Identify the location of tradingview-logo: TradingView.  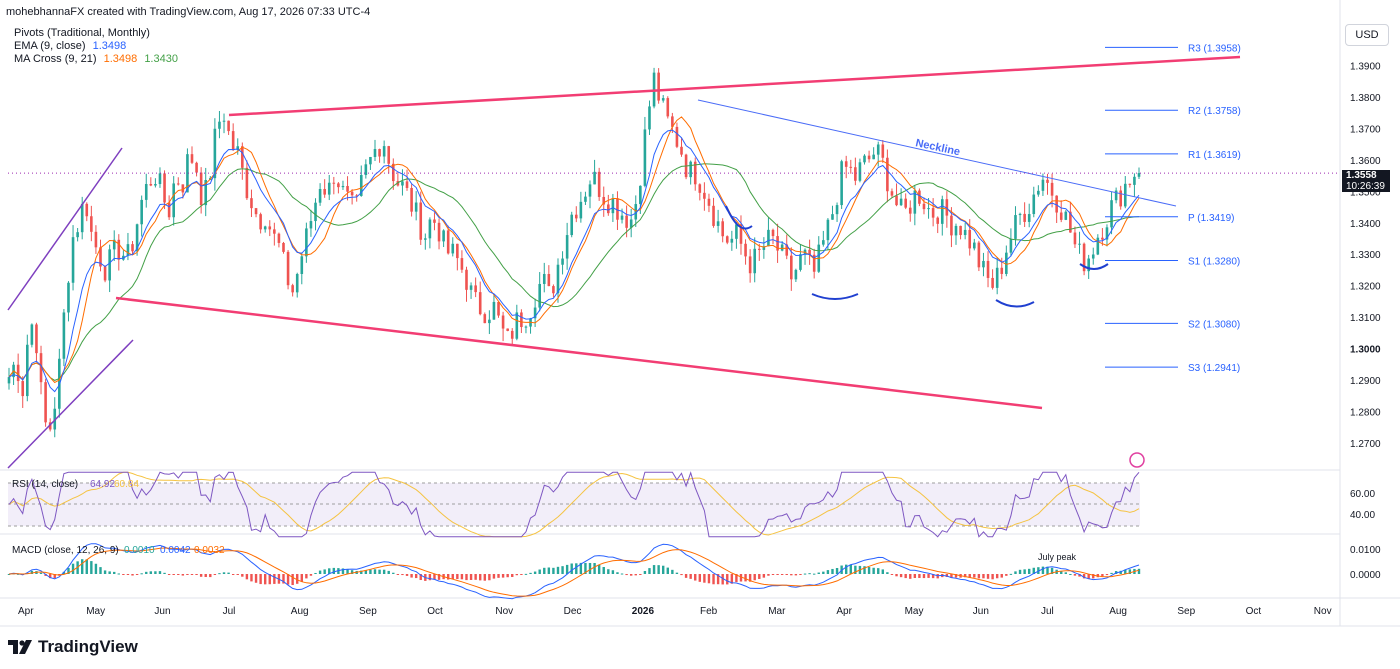
(73, 647).